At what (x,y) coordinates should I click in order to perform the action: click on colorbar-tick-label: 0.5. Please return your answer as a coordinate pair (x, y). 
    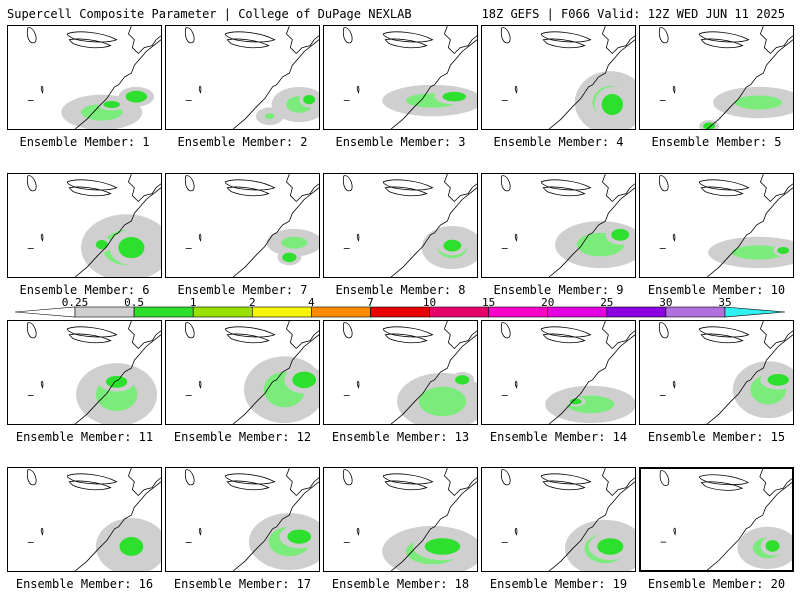
    Looking at the image, I should click on (134, 302).